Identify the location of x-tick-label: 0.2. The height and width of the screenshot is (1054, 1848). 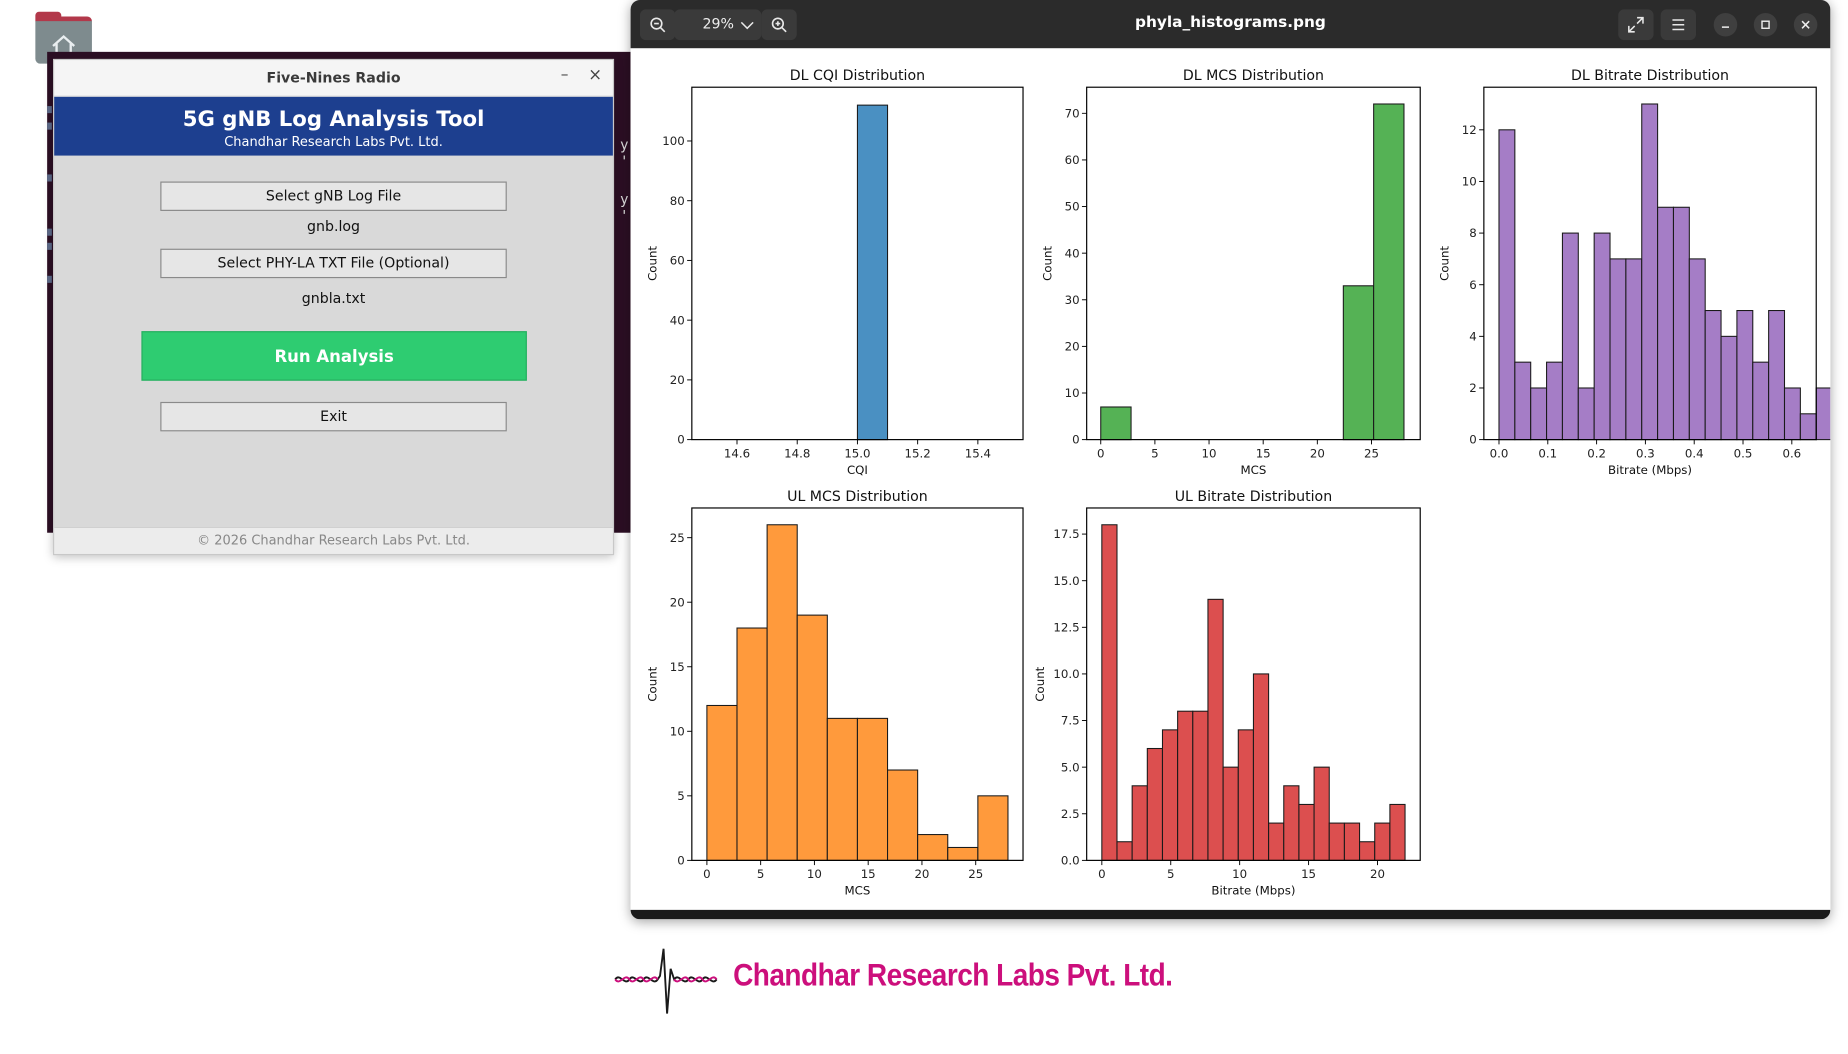
(1596, 453).